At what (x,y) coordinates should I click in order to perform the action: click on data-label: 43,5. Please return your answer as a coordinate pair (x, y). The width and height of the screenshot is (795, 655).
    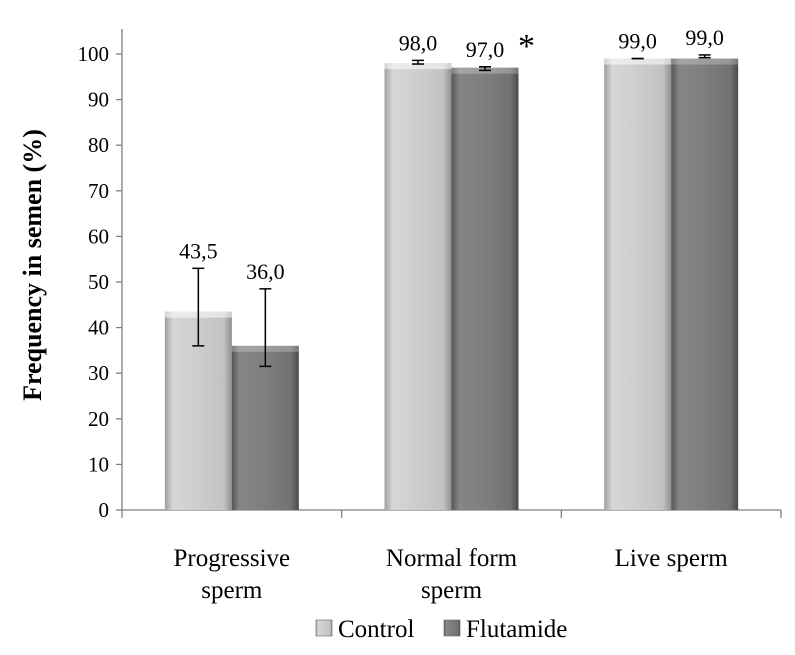
    Looking at the image, I should click on (198, 250).